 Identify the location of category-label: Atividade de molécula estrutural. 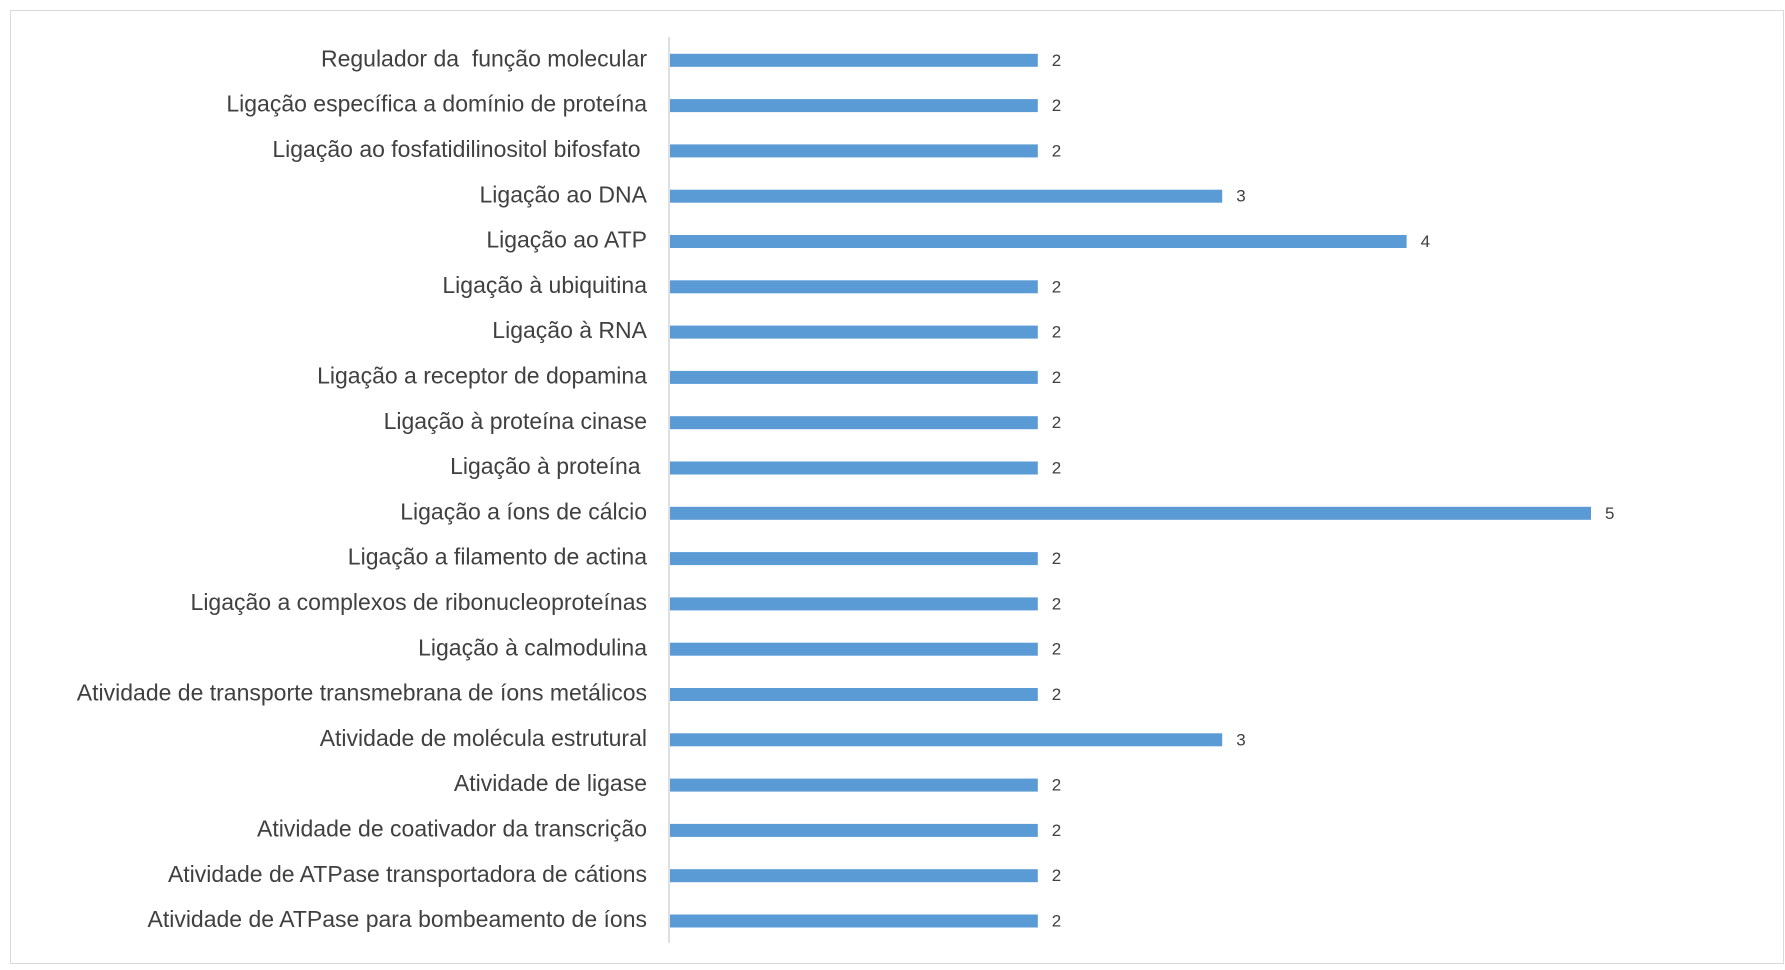
(483, 738).